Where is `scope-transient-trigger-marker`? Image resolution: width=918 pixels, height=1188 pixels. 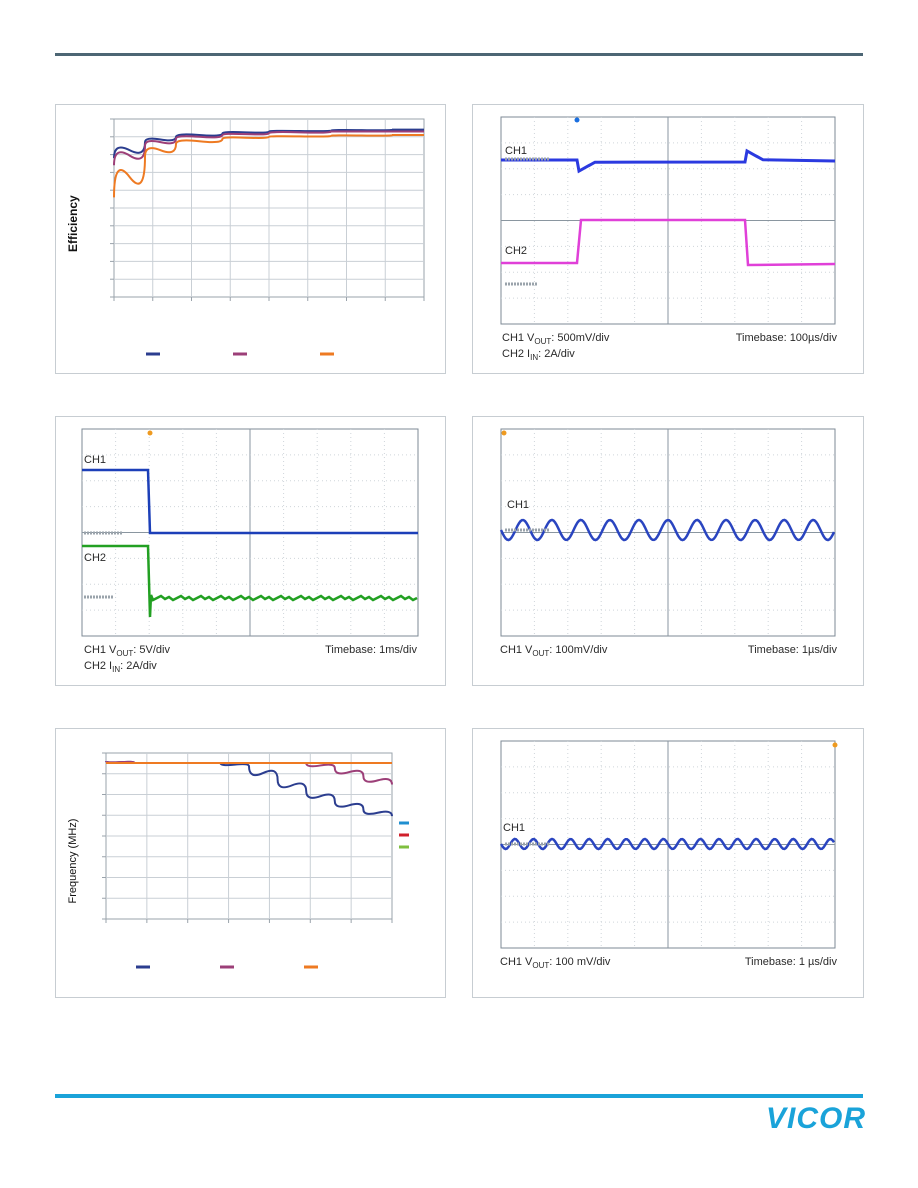 scope-transient-trigger-marker is located at coordinates (577, 120).